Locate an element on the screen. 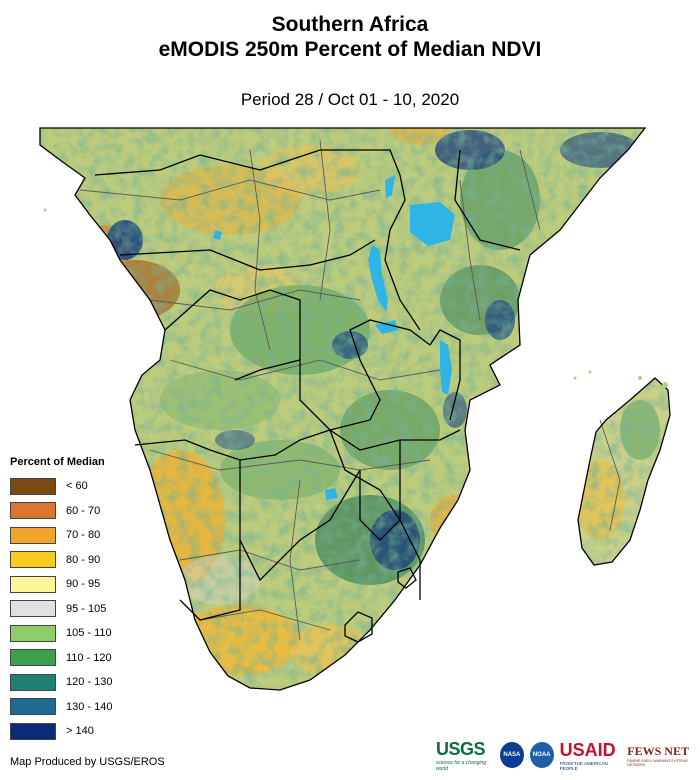  legend-item: 90 - 95 is located at coordinates (80, 584).